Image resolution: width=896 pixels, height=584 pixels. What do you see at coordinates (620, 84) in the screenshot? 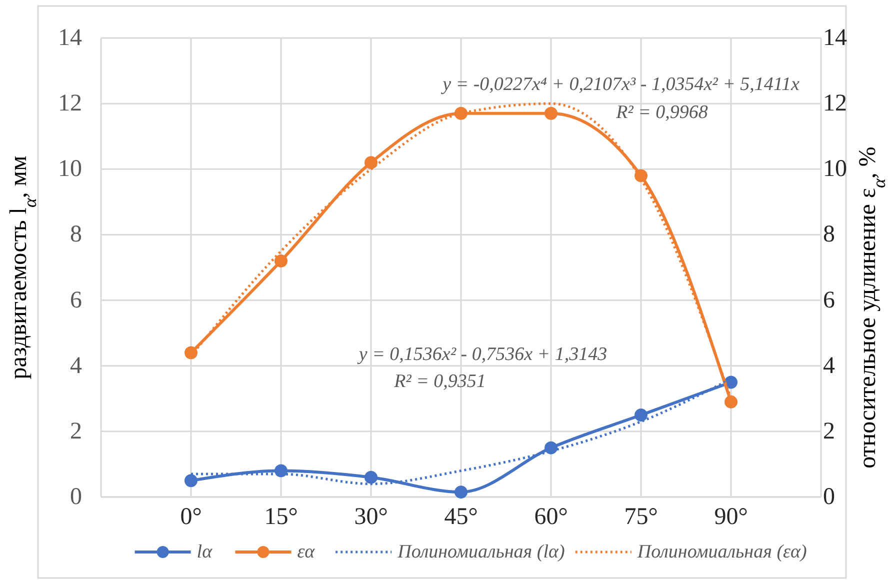
I see `annotation: y = -0,0227x⁴ + 0,2107x³ - 1,0354x² + 5,1411x` at bounding box center [620, 84].